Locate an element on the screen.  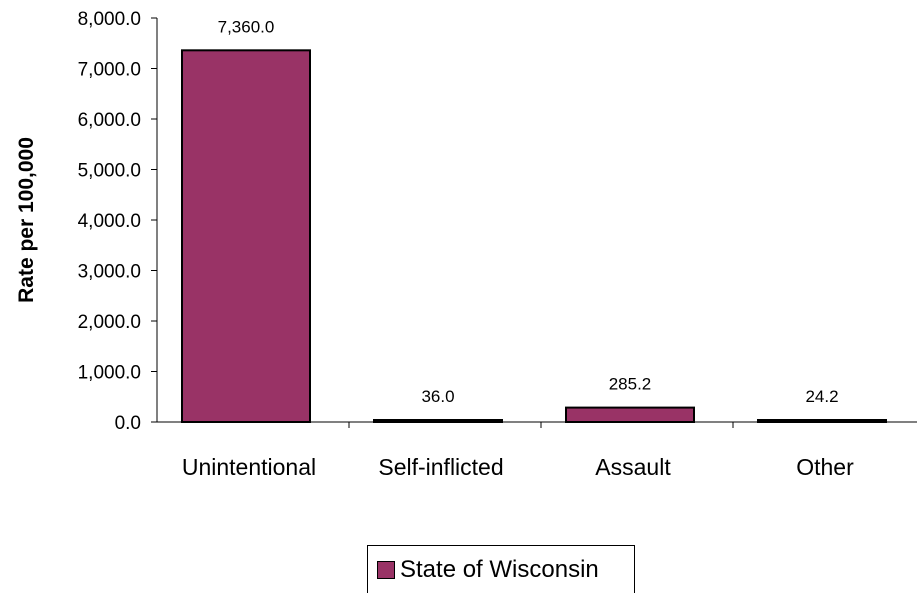
y-tick-label: 7,000.0 is located at coordinates (109, 70).